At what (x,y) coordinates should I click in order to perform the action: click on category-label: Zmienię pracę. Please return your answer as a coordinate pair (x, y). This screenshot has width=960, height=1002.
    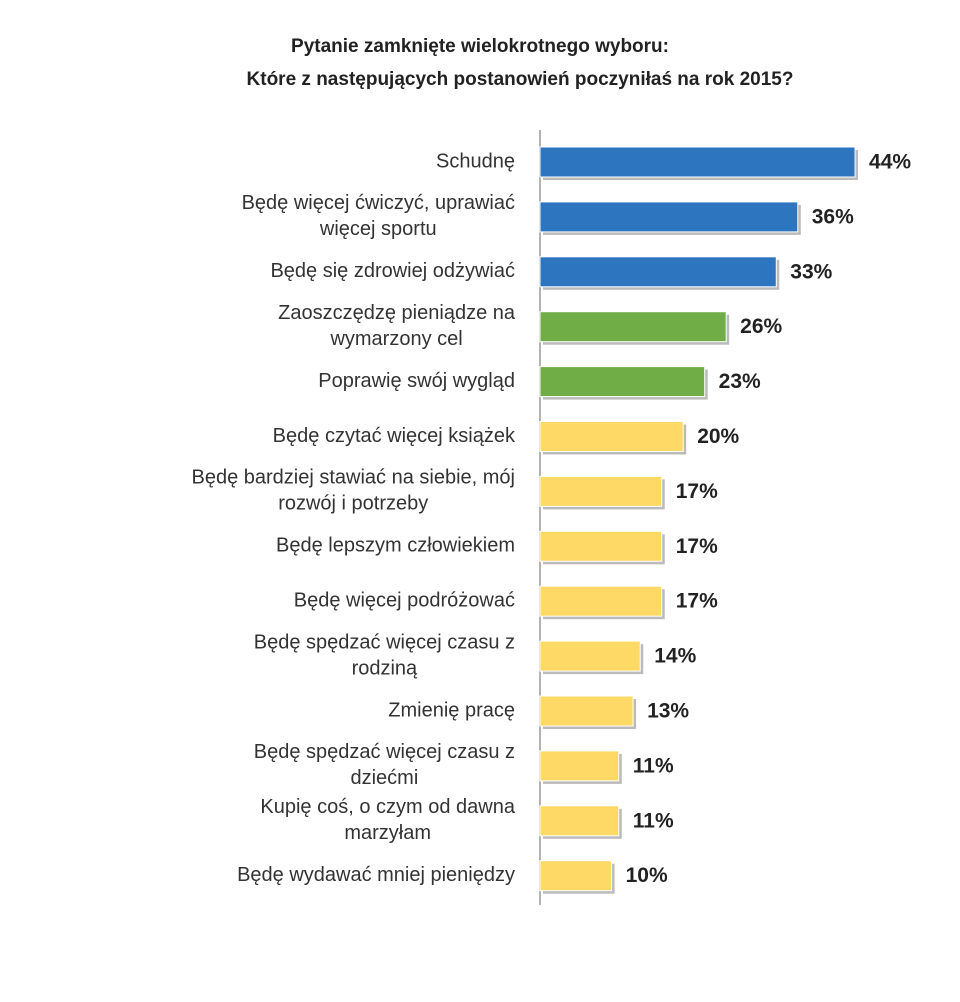
    Looking at the image, I should click on (451, 710).